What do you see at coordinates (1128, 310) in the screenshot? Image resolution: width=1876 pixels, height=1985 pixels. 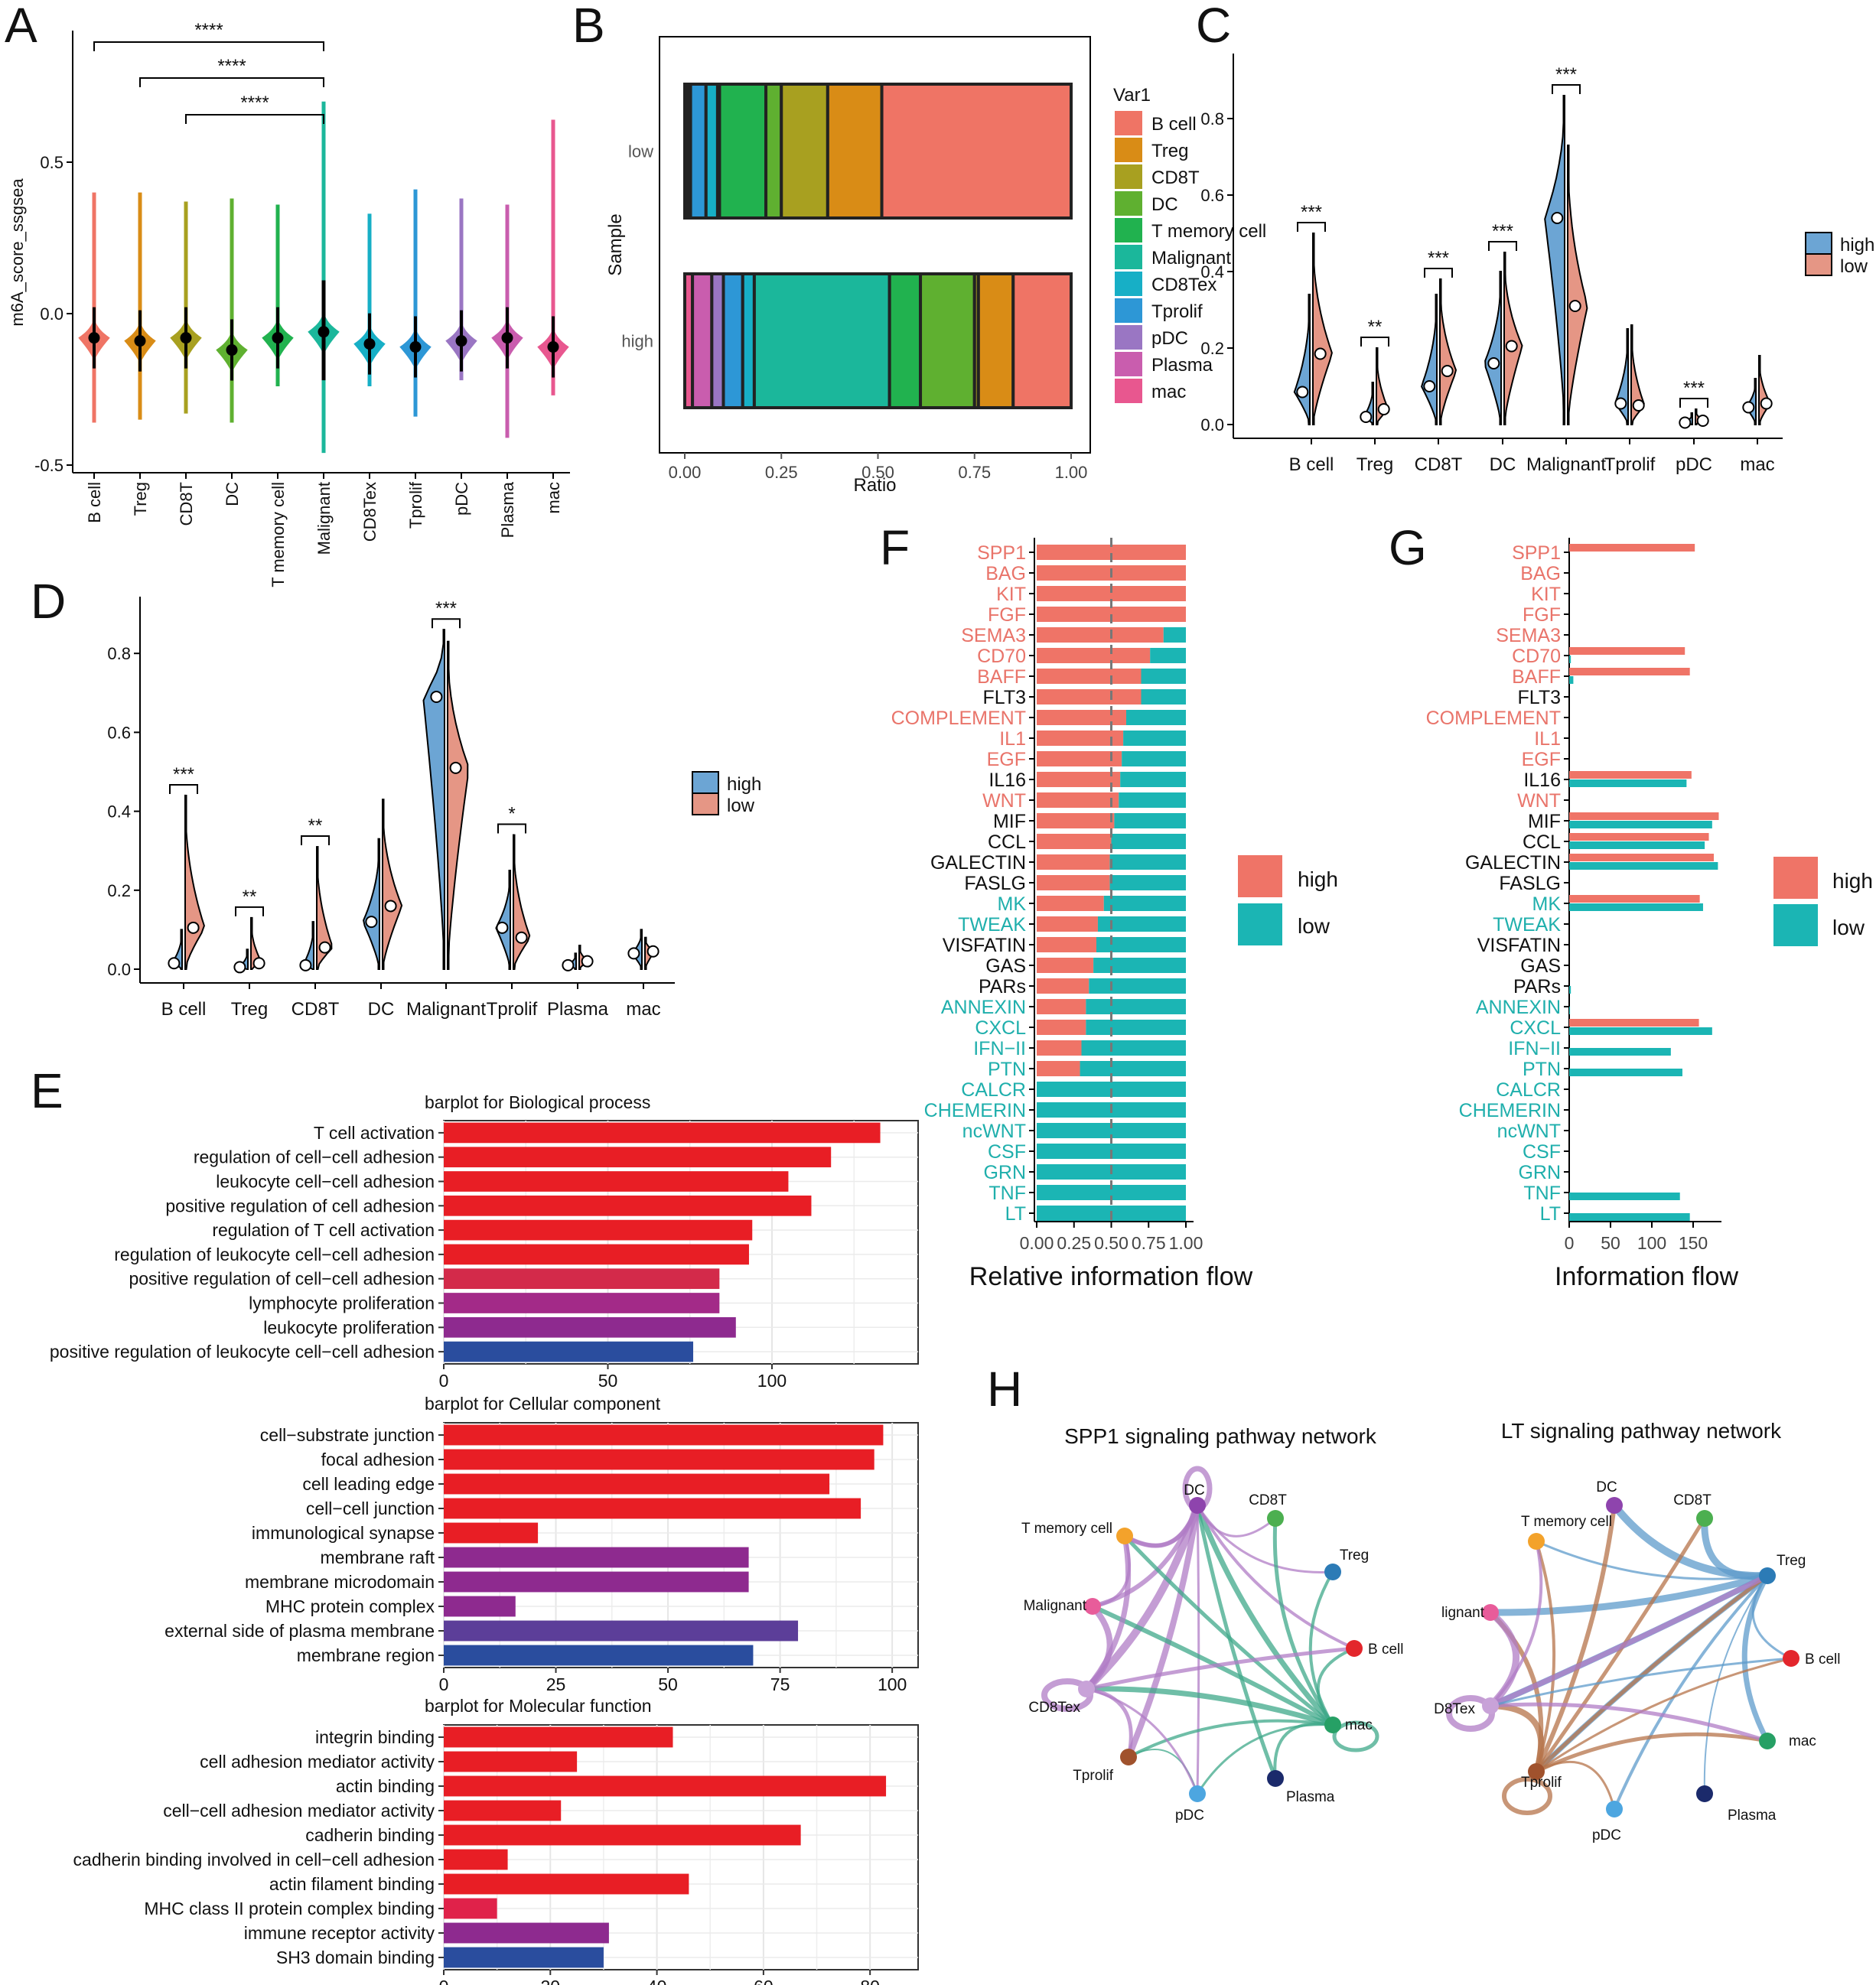 I see `legend-swatch-tprolif` at bounding box center [1128, 310].